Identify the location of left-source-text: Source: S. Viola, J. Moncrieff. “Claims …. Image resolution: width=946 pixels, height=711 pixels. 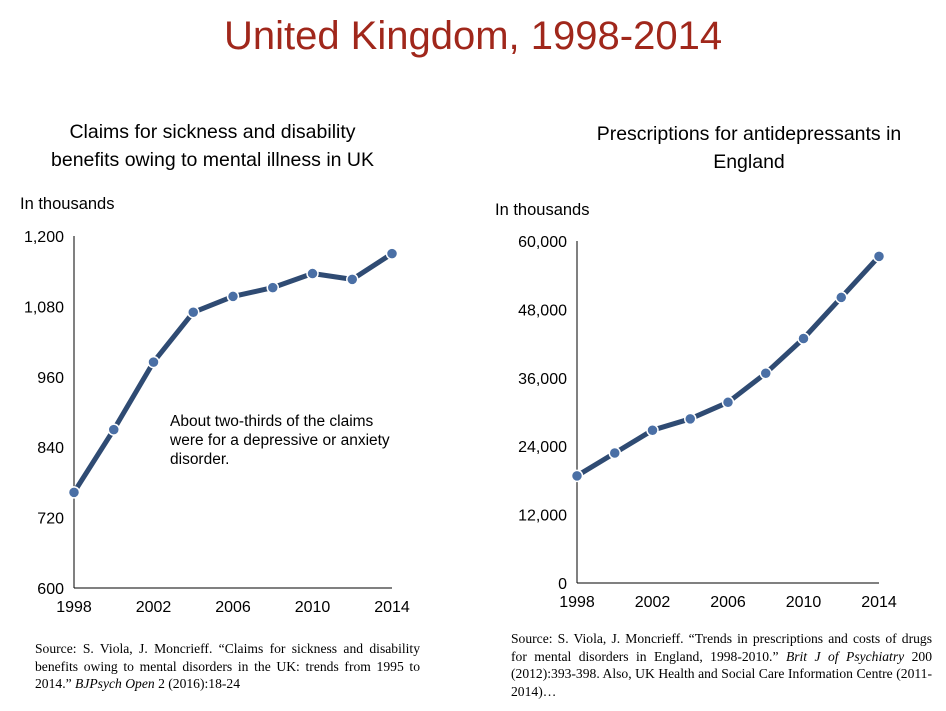
(227, 666).